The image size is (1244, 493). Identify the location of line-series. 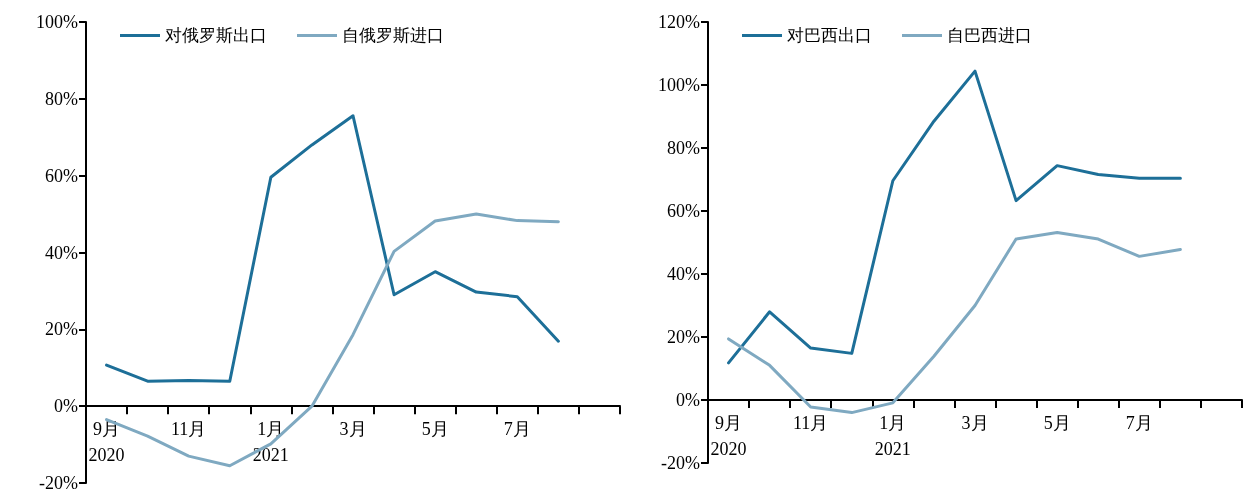
(954, 322).